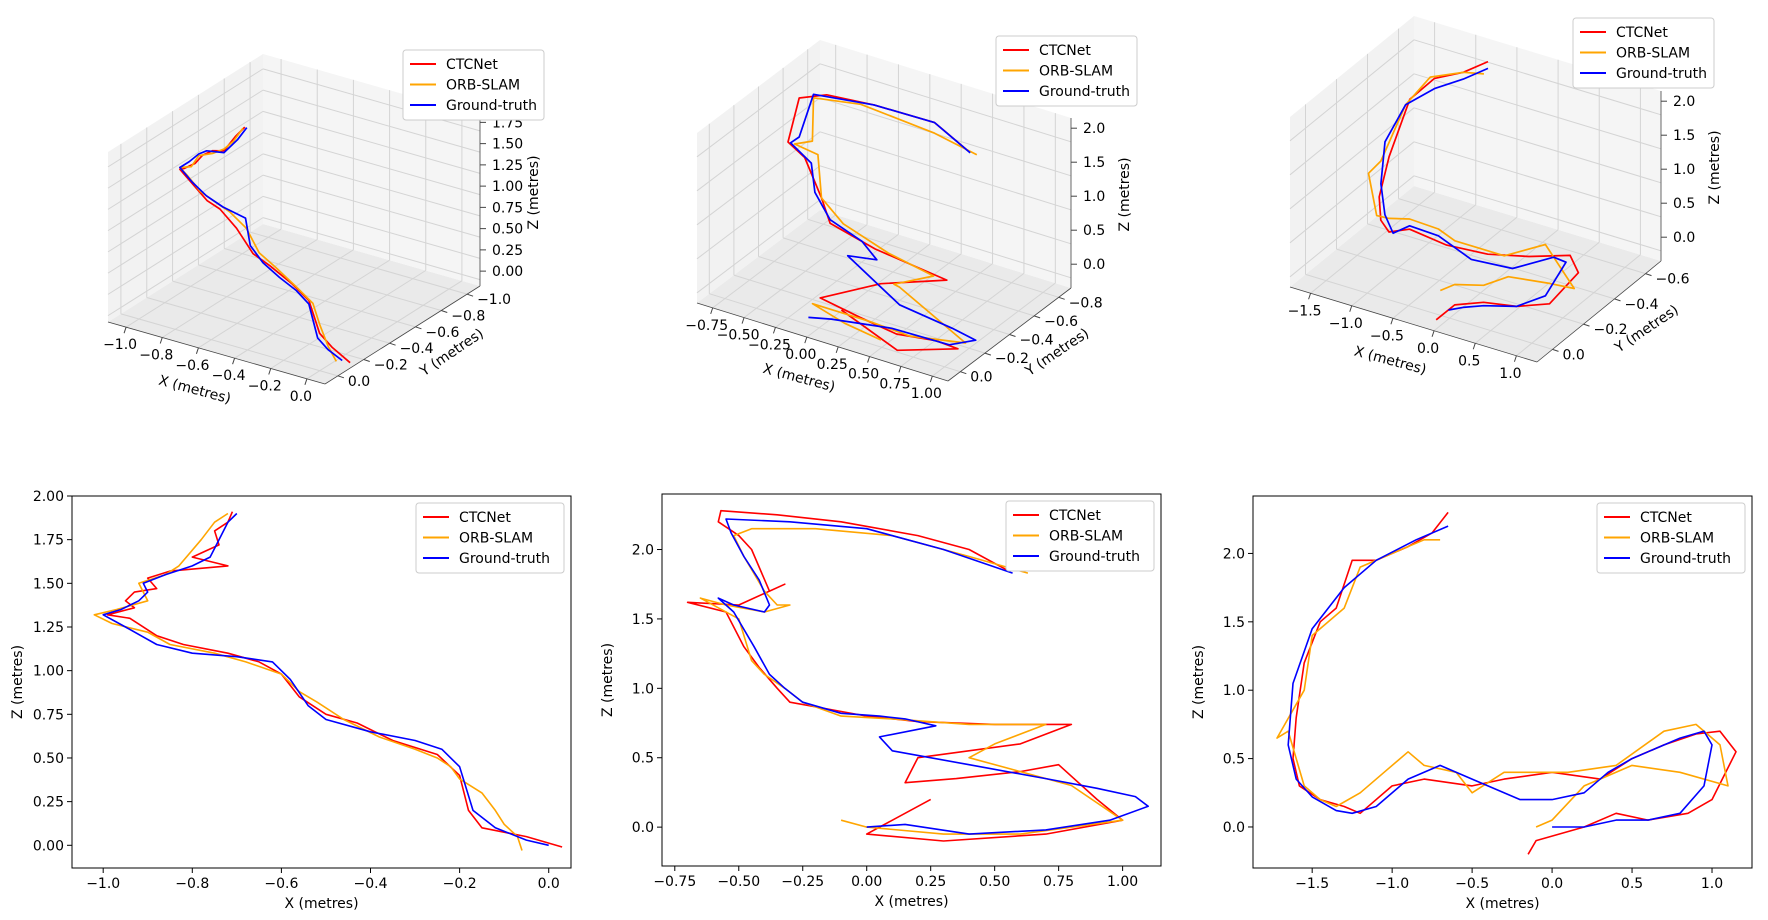  Describe the element at coordinates (1684, 102) in the screenshot. I see `z-tick-label: 2.0` at that location.